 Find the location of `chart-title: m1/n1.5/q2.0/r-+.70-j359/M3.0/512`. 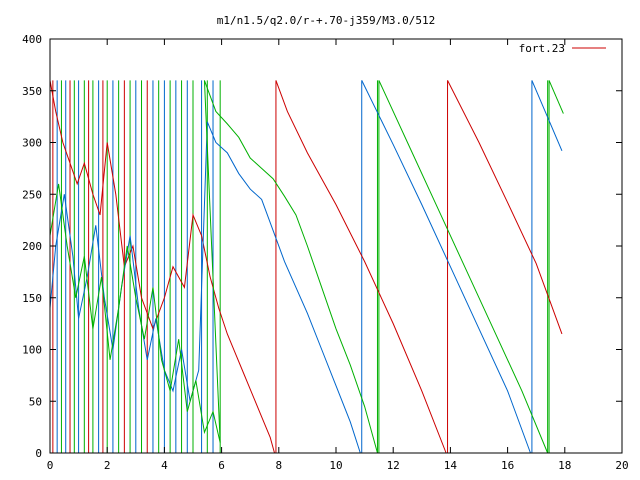

chart-title: m1/n1.5/q2.0/r-+.70-j359/M3.0/512 is located at coordinates (326, 20).